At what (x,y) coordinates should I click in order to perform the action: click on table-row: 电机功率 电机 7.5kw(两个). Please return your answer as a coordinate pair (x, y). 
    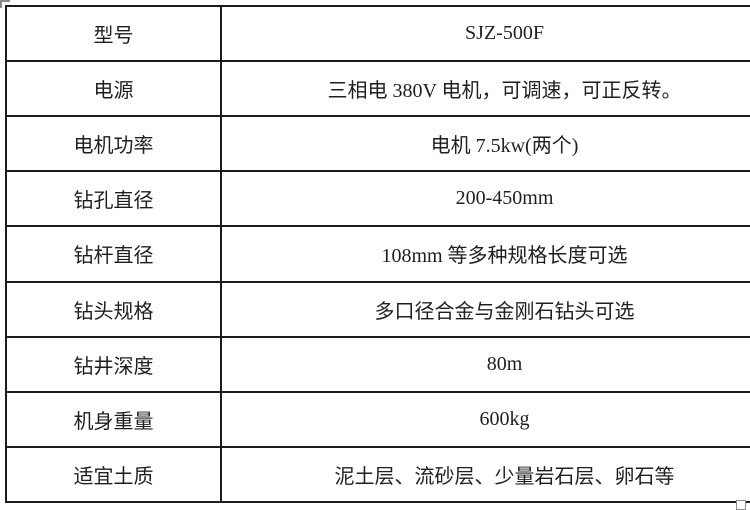
    Looking at the image, I should click on (377, 144).